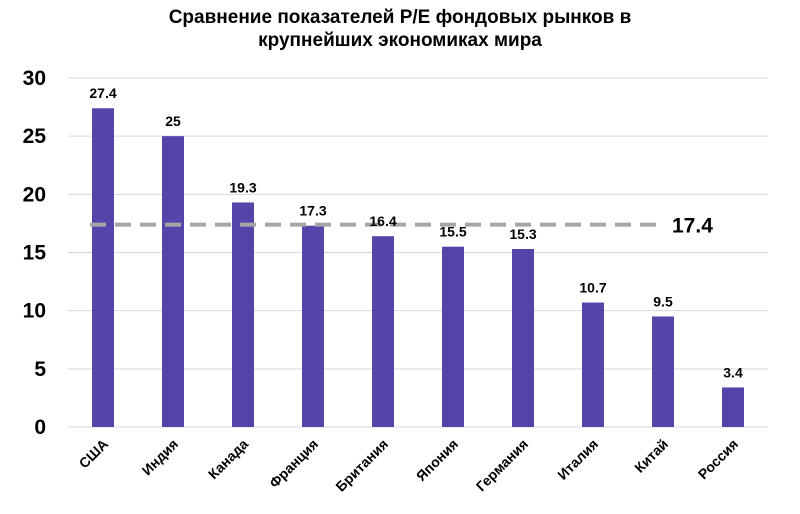  What do you see at coordinates (733, 372) in the screenshot?
I see `value-label: 3.4` at bounding box center [733, 372].